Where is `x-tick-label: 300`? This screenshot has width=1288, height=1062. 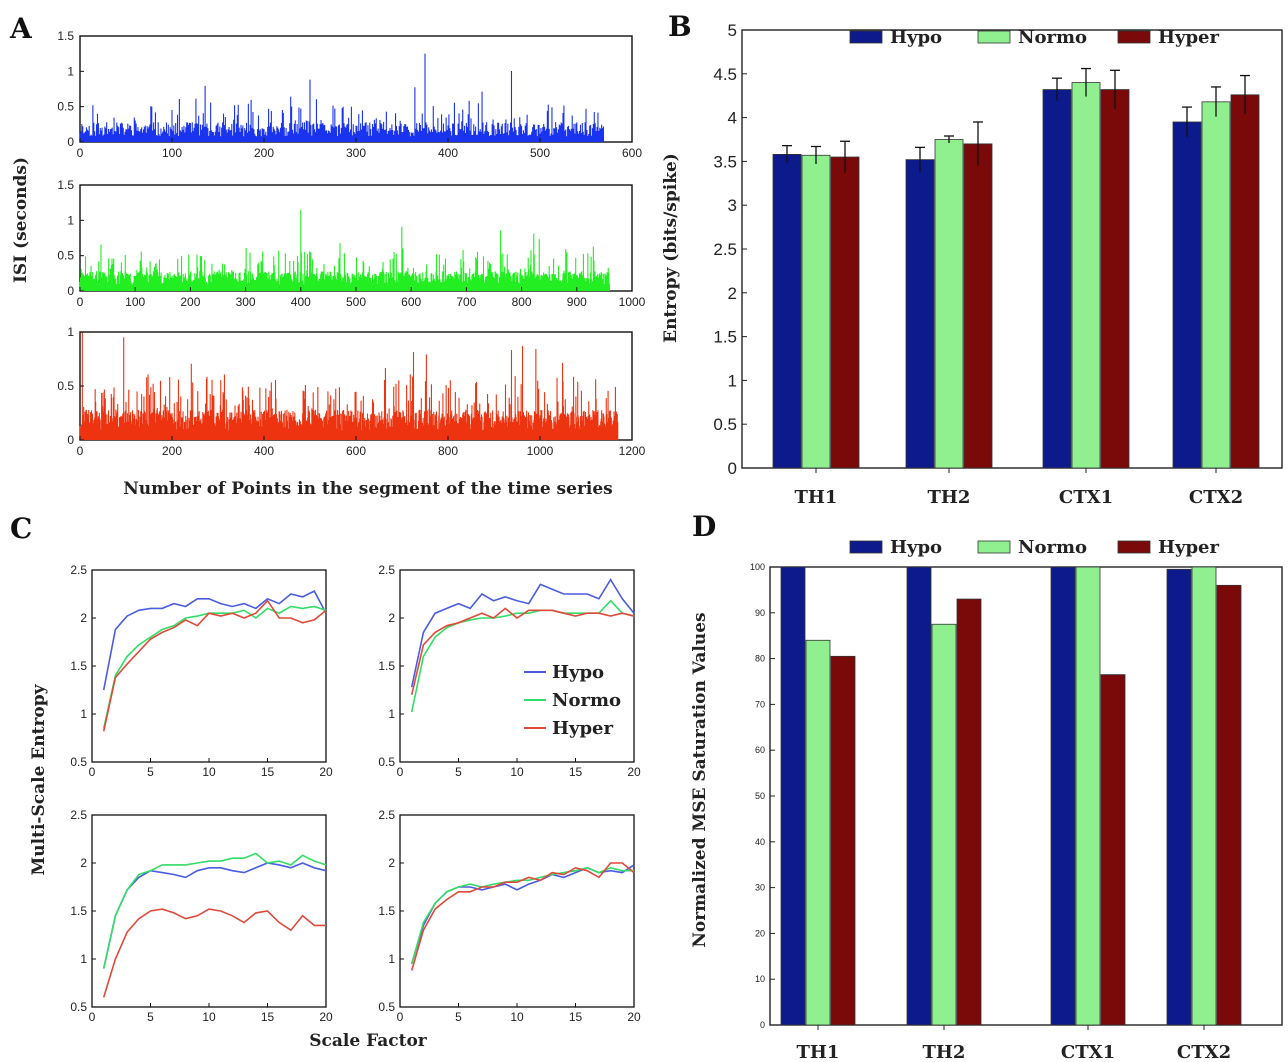 x-tick-label: 300 is located at coordinates (356, 153).